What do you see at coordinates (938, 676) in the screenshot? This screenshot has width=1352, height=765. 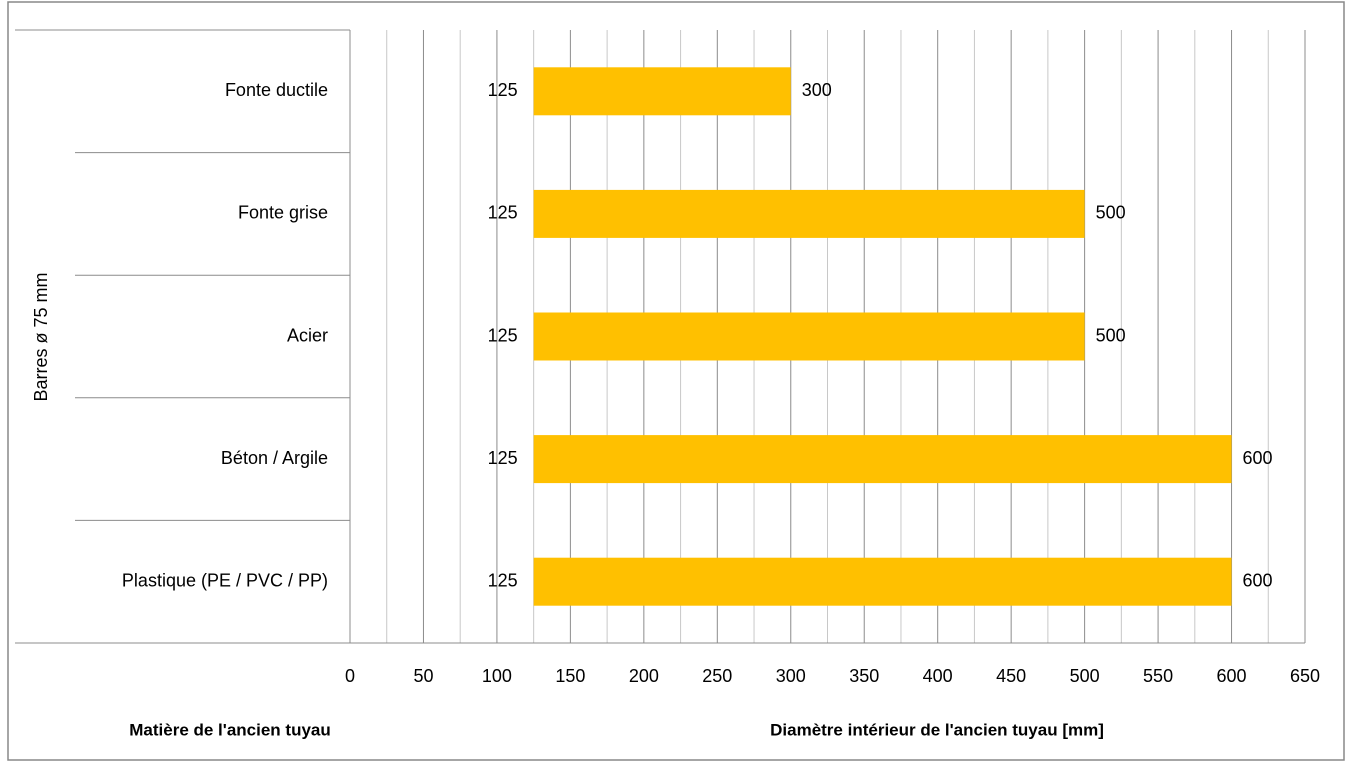 I see `x-tick-label: 400` at bounding box center [938, 676].